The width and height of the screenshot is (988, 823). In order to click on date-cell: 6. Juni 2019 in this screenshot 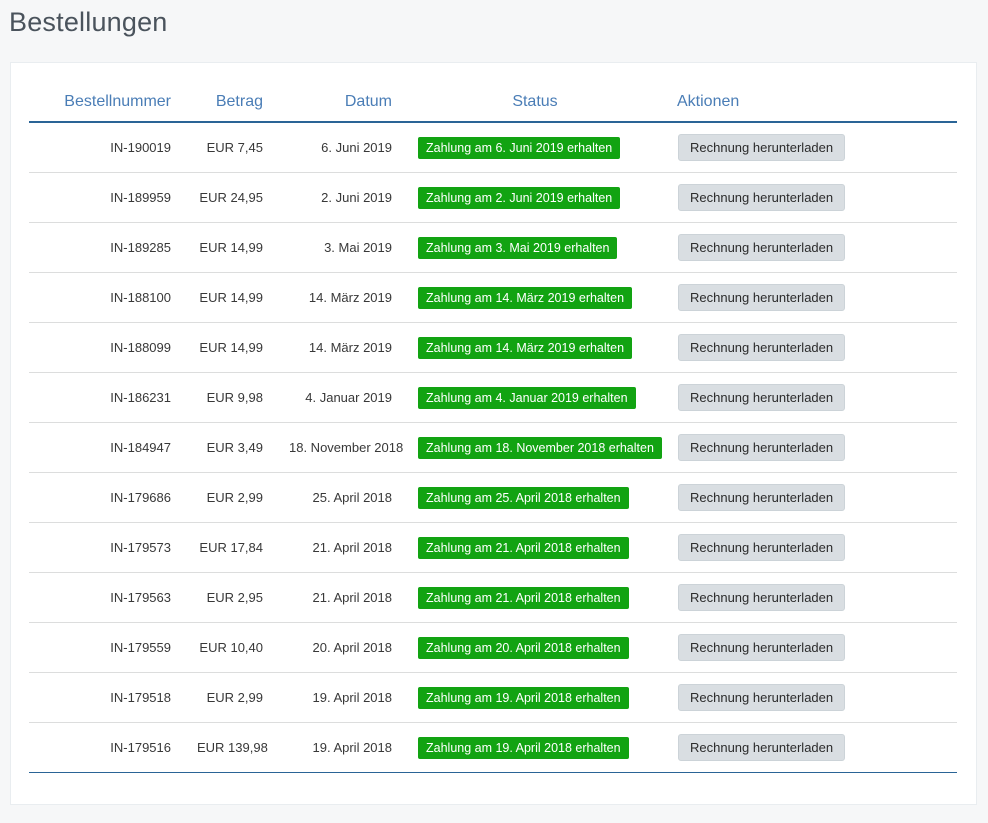, I will do `click(340, 147)`.